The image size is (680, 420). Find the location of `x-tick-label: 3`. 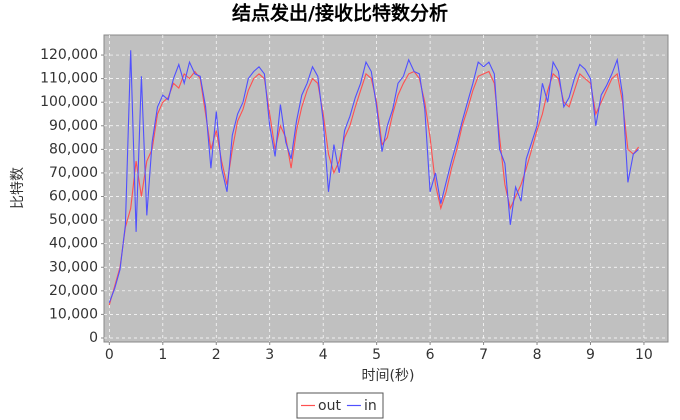

x-tick-label: 3 is located at coordinates (269, 355).